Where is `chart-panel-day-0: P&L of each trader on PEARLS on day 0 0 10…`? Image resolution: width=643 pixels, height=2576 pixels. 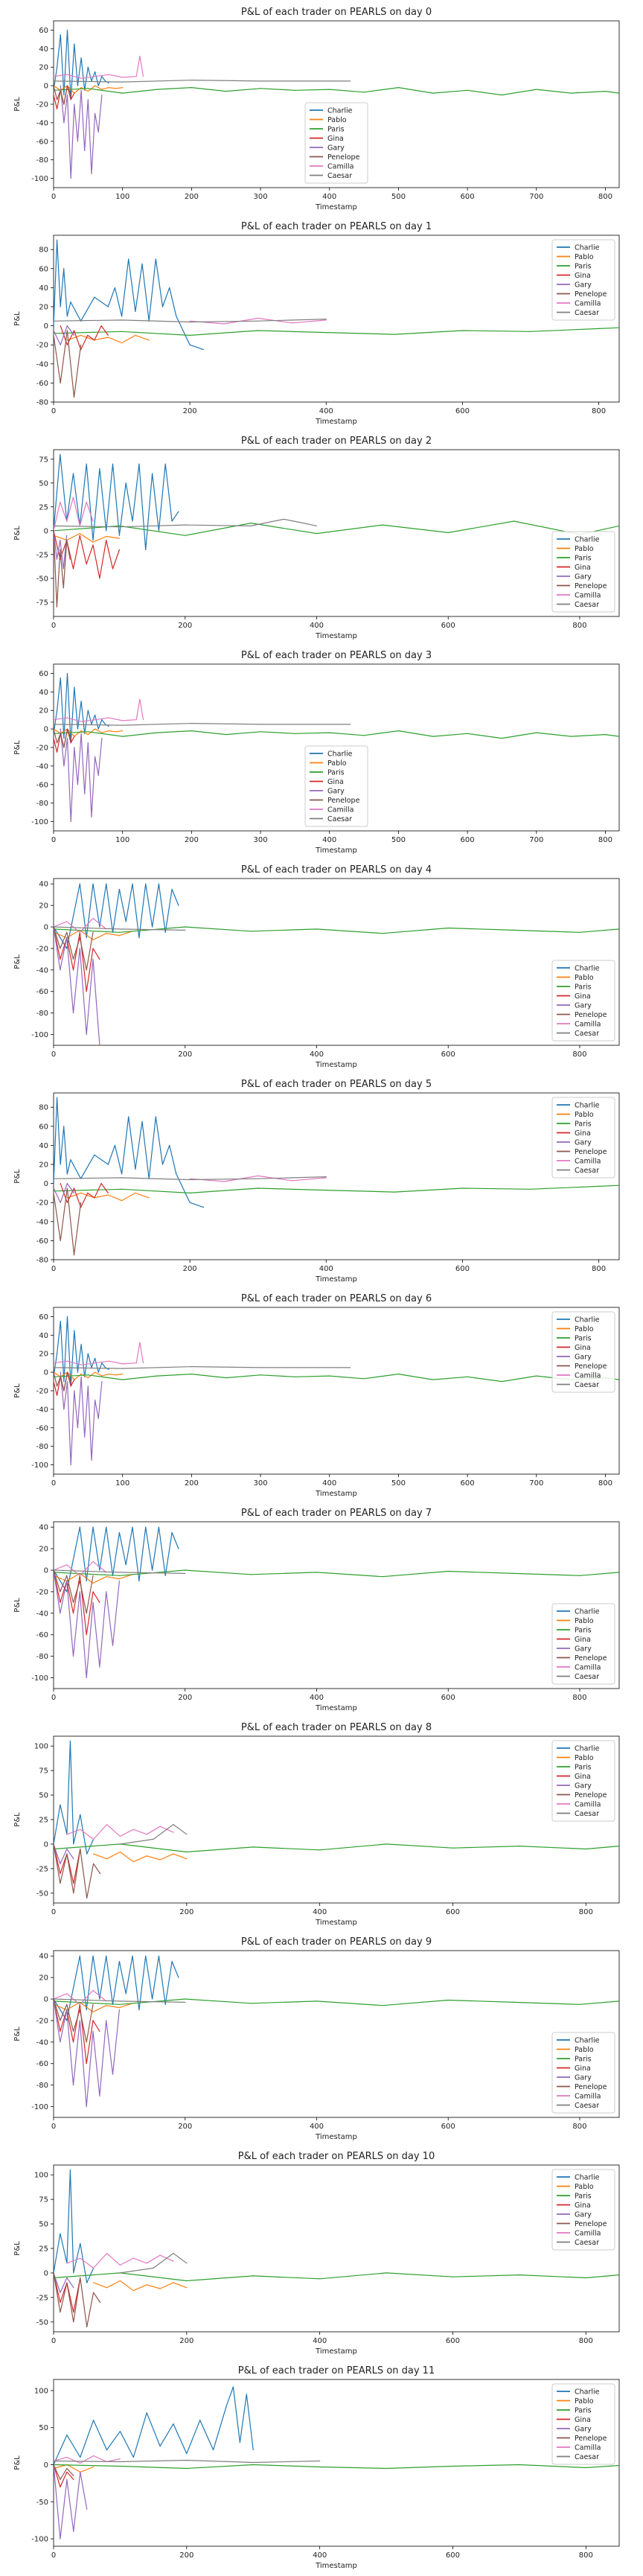
chart-panel-day-0: P&L of each trader on PEARLS on day 0 0 10… is located at coordinates (321, 107).